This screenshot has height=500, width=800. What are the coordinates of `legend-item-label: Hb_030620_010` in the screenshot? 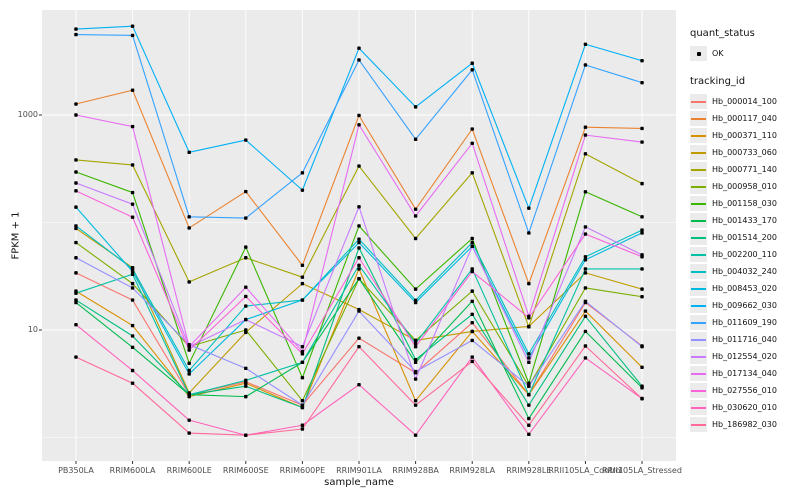 It's located at (744, 407).